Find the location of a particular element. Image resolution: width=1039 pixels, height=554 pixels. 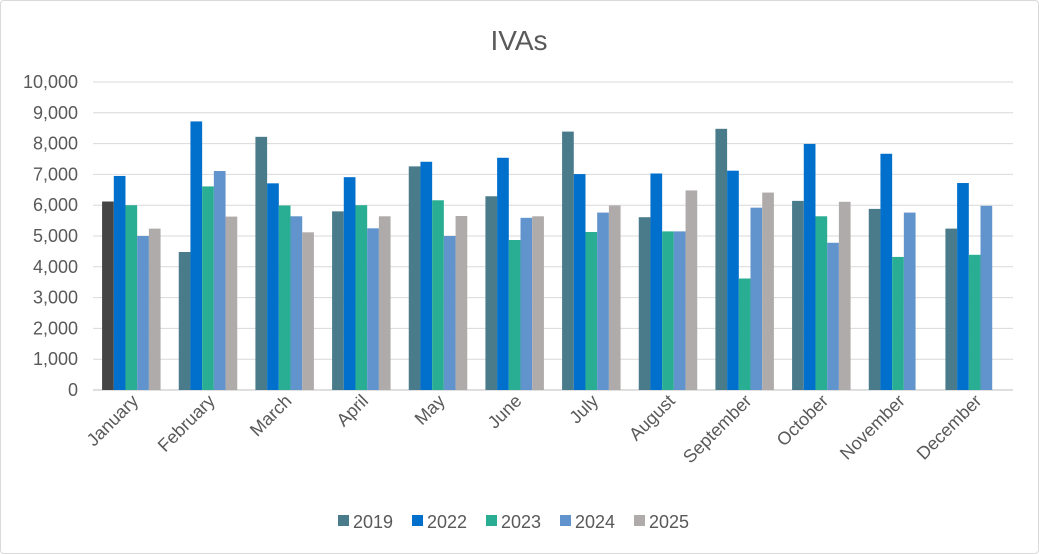

y-tick-label: 4,000 is located at coordinates (55, 267).